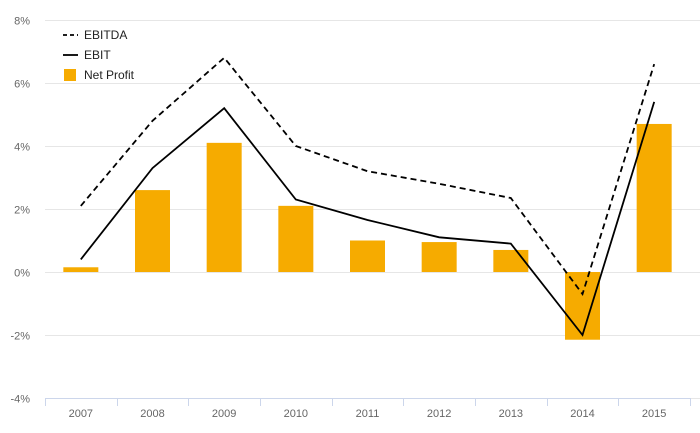 This screenshot has width=700, height=433. Describe the element at coordinates (439, 414) in the screenshot. I see `x-tick-label: 2012` at that location.